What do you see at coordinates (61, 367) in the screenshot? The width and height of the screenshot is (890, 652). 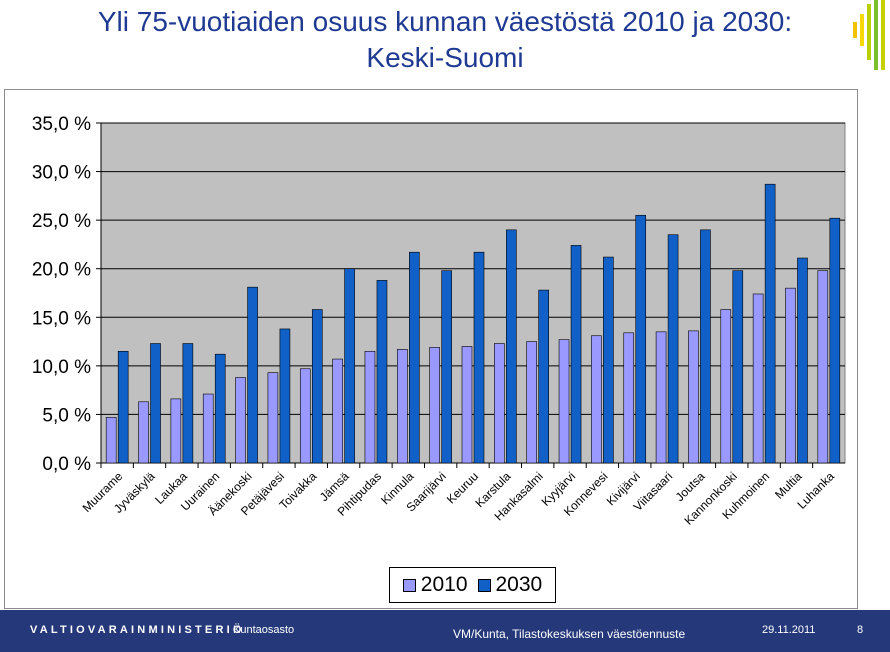 I see `y-tick-label: 10,0 %` at bounding box center [61, 367].